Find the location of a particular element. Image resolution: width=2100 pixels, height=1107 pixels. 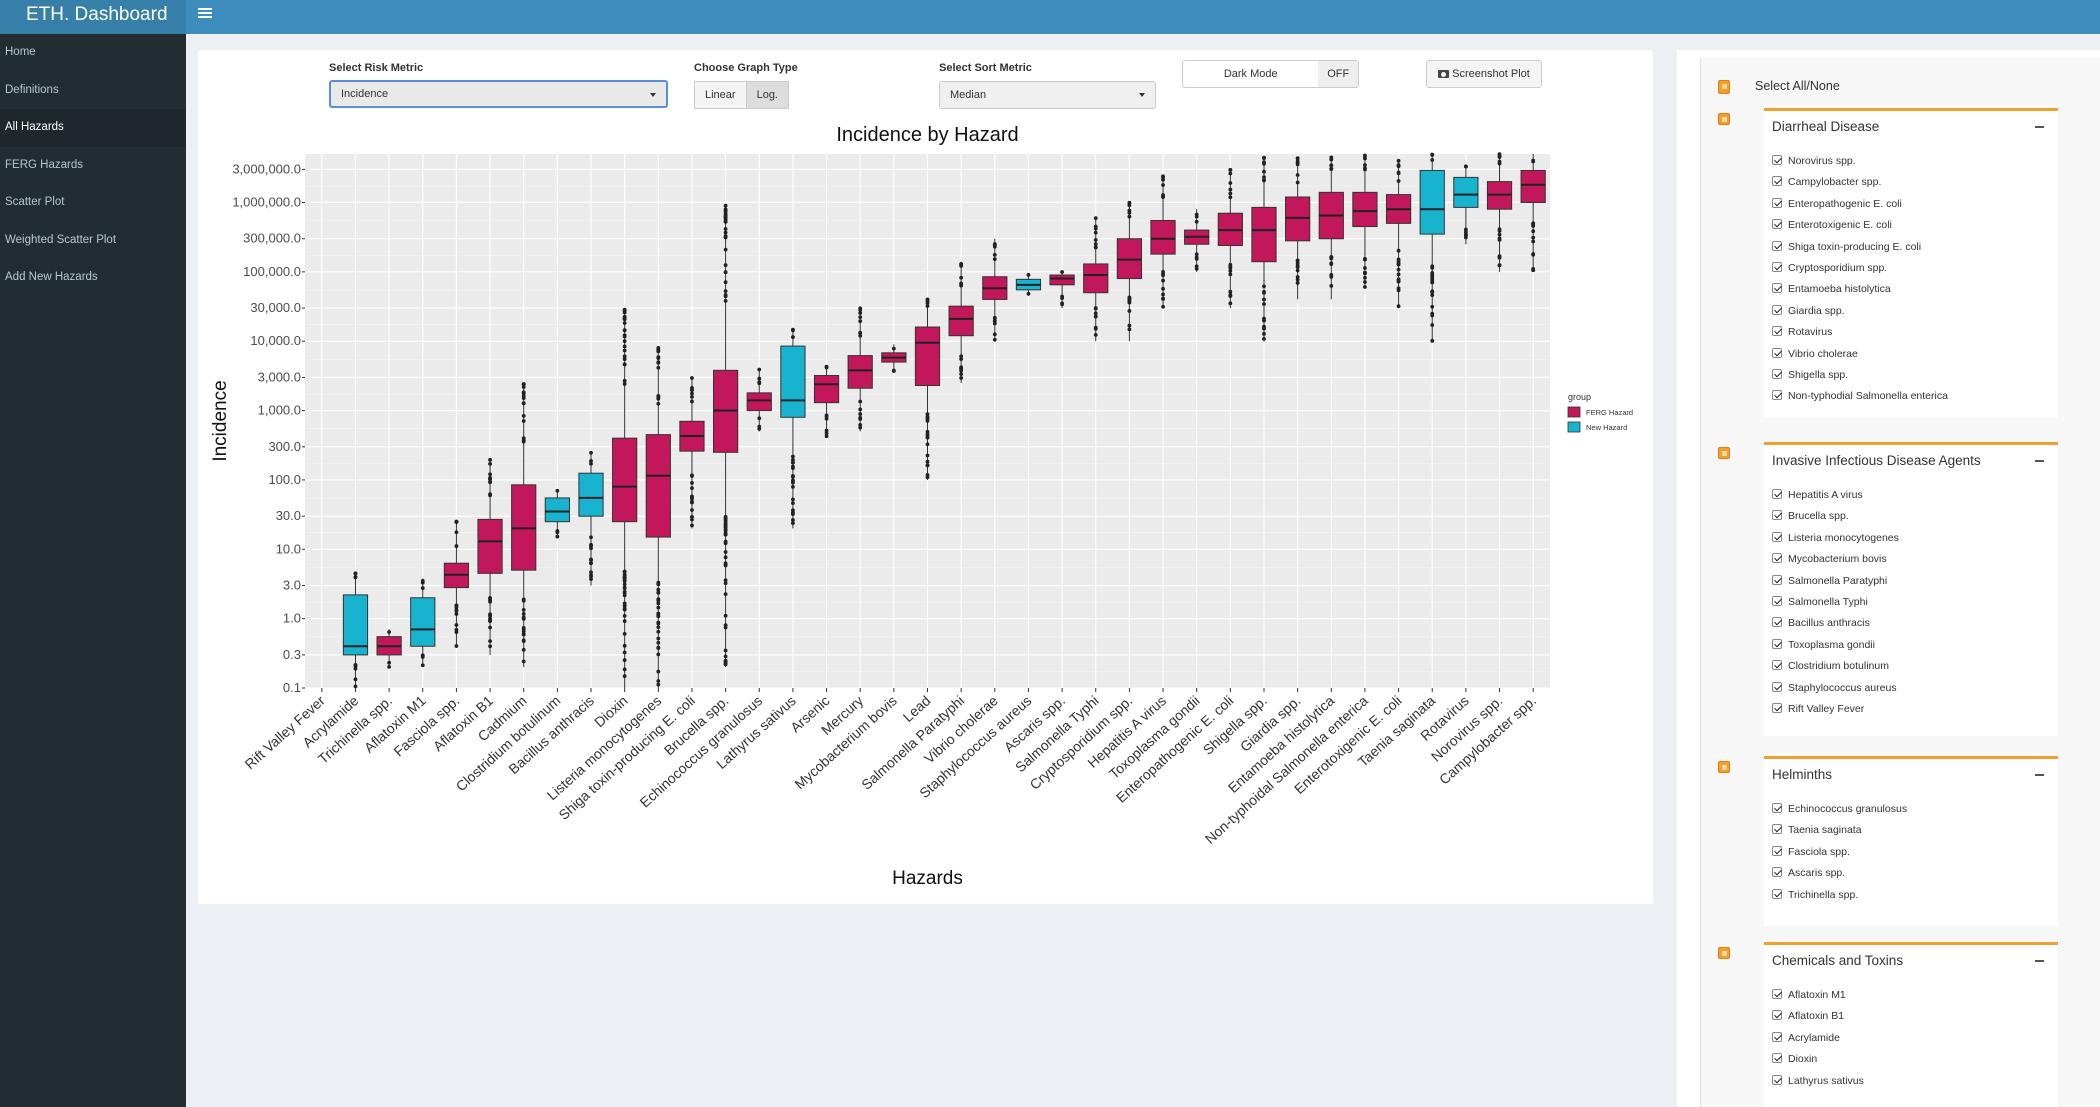

filter-checkbox-item: Rotavirus is located at coordinates (1802, 333).